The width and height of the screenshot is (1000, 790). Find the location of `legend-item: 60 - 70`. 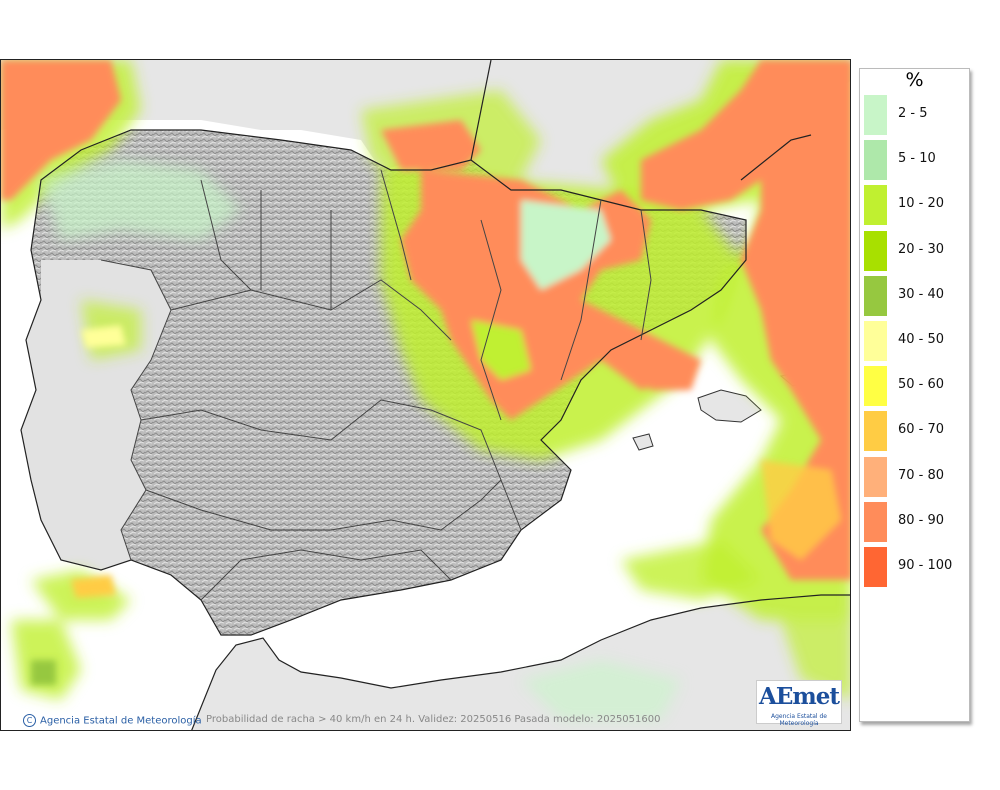

legend-item: 60 - 70 is located at coordinates (916, 431).